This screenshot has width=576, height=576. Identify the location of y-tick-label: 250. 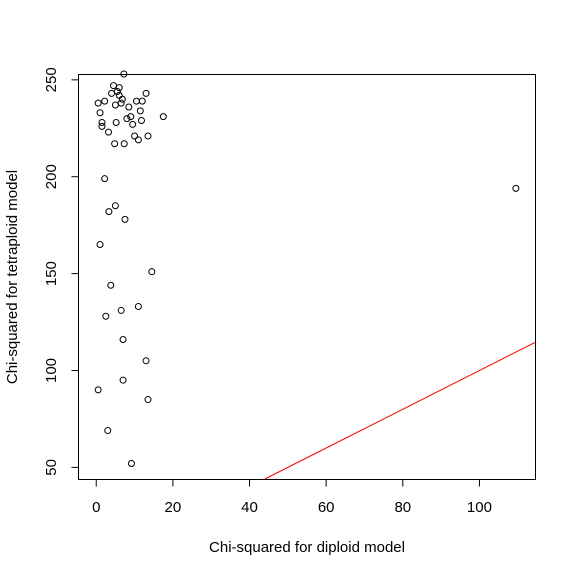
(51, 79).